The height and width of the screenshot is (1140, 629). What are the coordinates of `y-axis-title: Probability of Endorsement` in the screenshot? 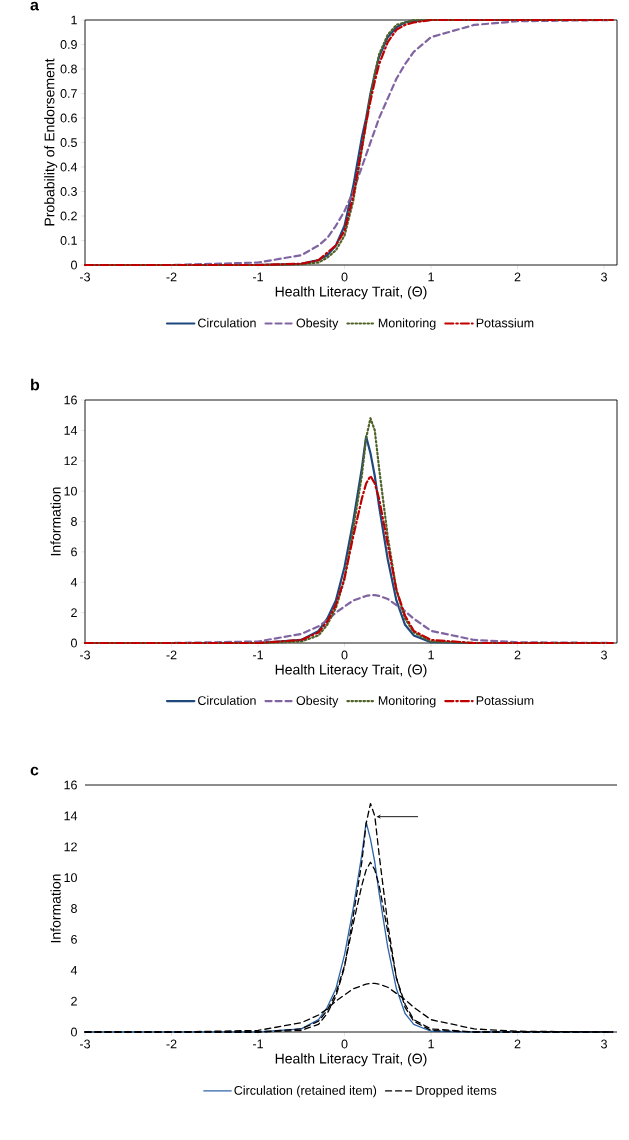 It's located at (51, 142).